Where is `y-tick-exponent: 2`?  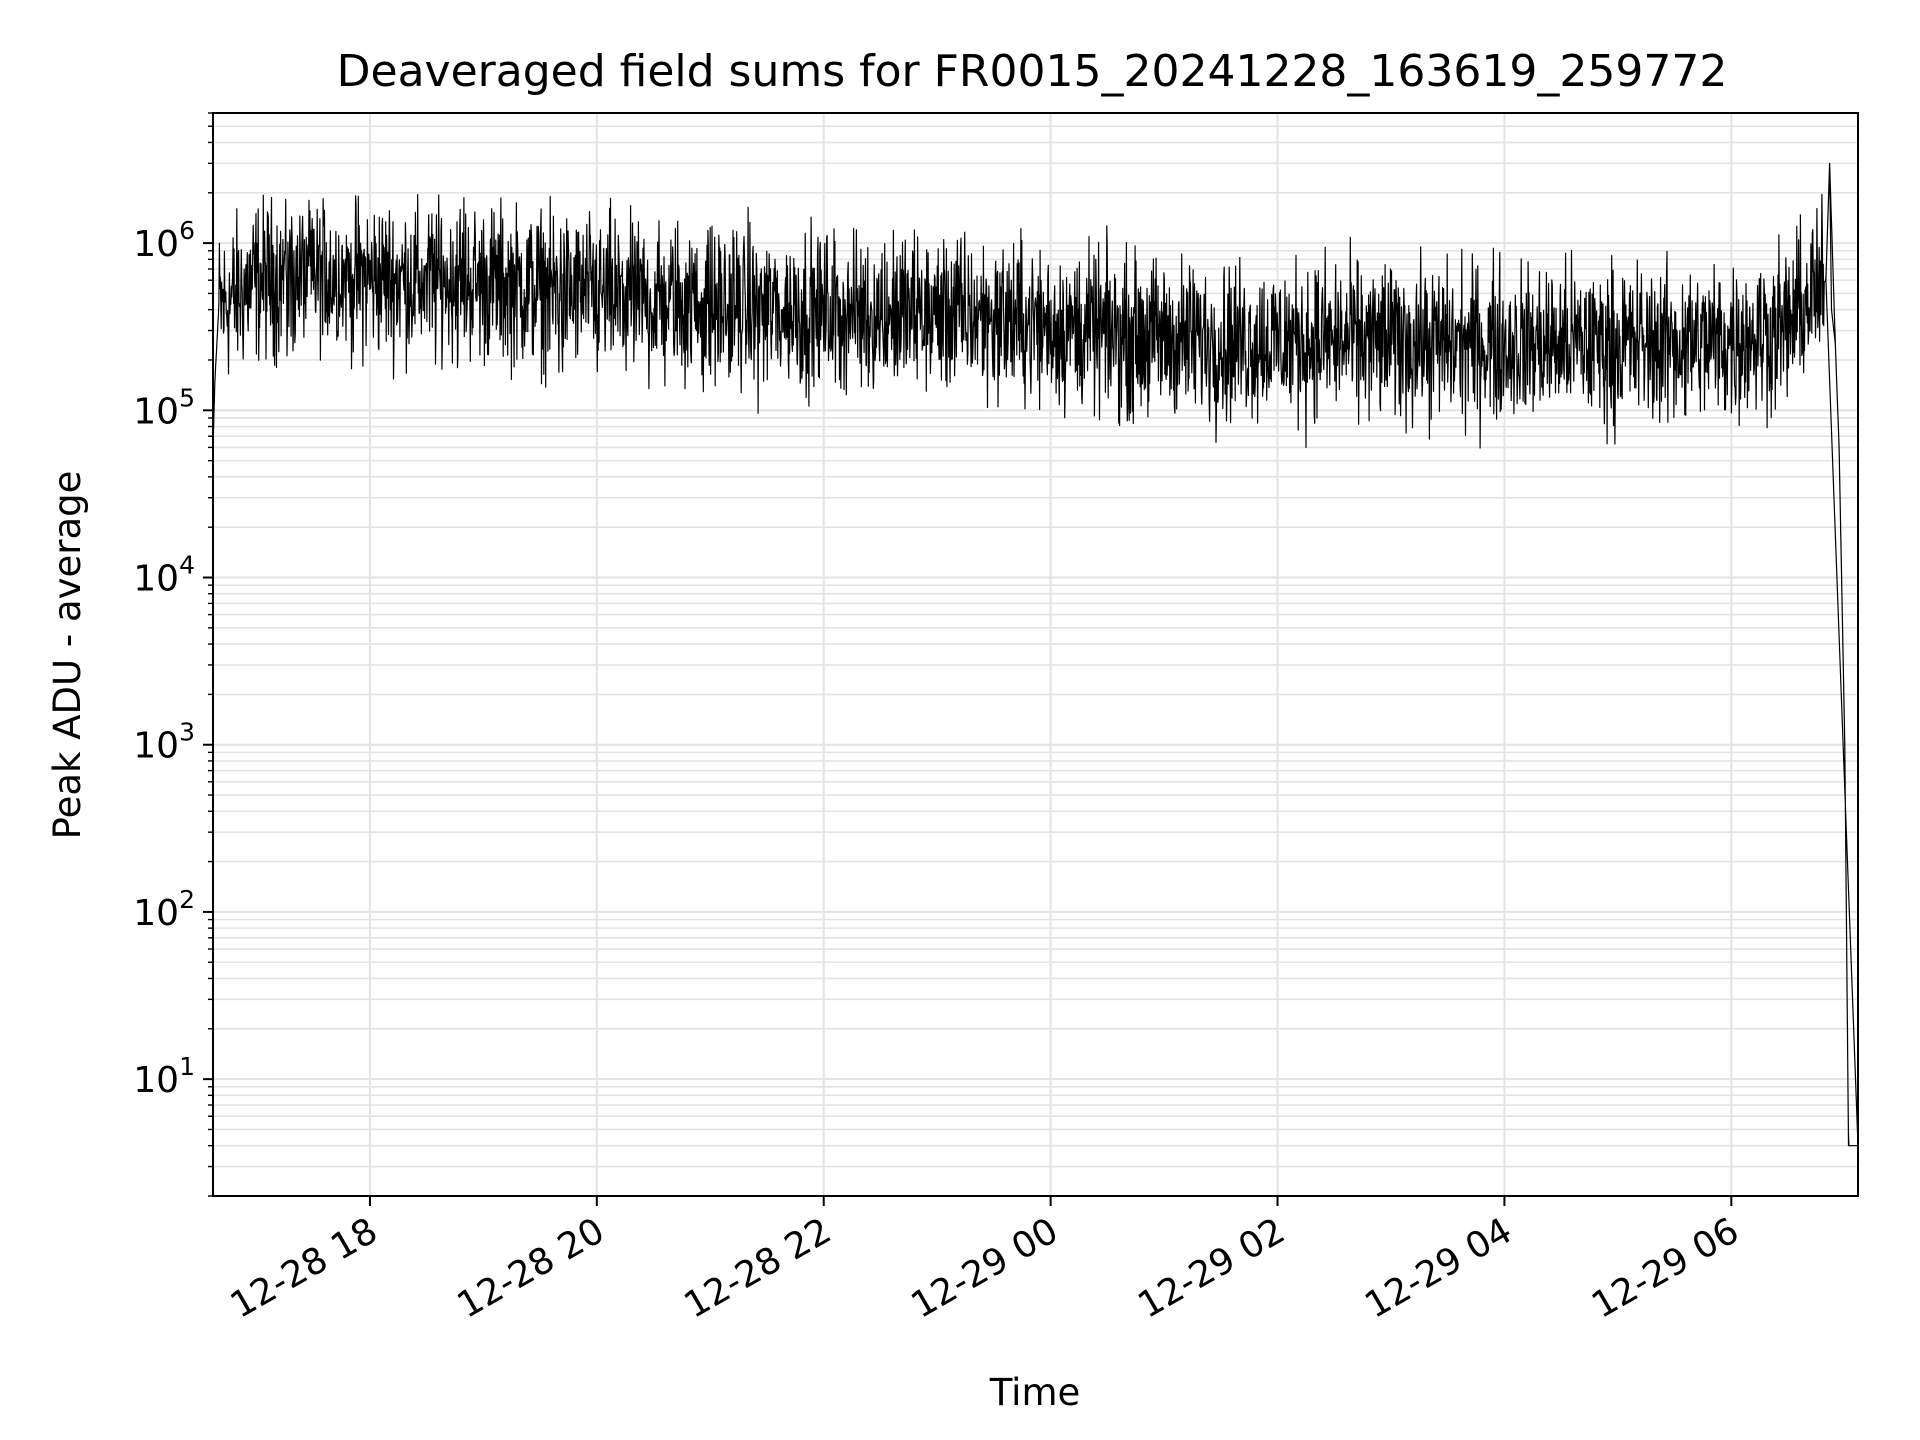
y-tick-exponent: 2 is located at coordinates (187, 899).